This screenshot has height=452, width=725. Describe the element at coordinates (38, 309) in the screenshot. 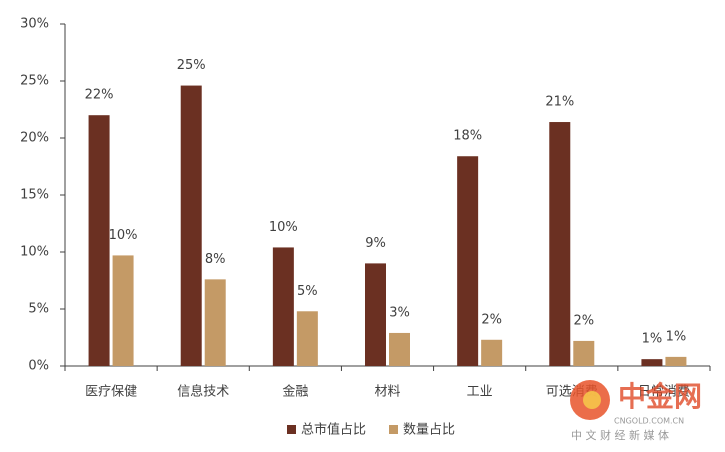

I see `y-tick-label: 5%` at that location.